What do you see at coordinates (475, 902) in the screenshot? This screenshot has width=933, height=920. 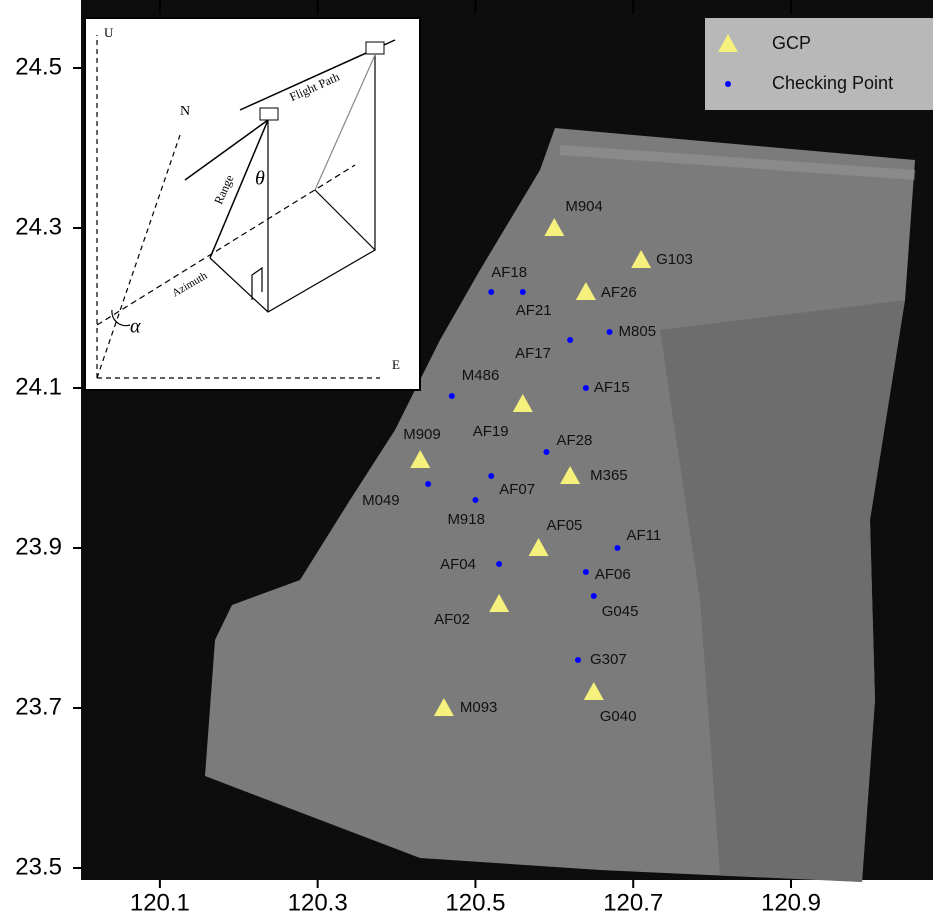 I see `x-tick-label: 120.5` at bounding box center [475, 902].